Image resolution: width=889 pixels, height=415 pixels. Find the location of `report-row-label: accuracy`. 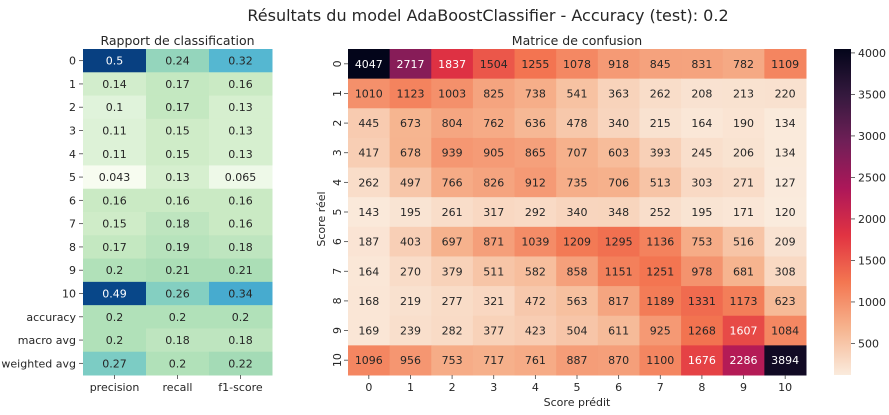

report-row-label: accuracy is located at coordinates (51, 317).